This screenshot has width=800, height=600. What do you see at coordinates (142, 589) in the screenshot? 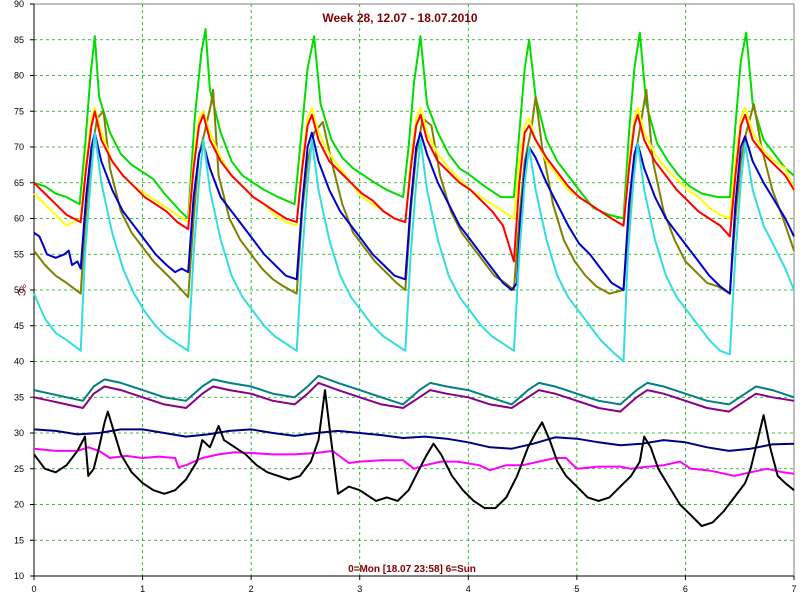
I see `x-tick-label: 1` at bounding box center [142, 589].